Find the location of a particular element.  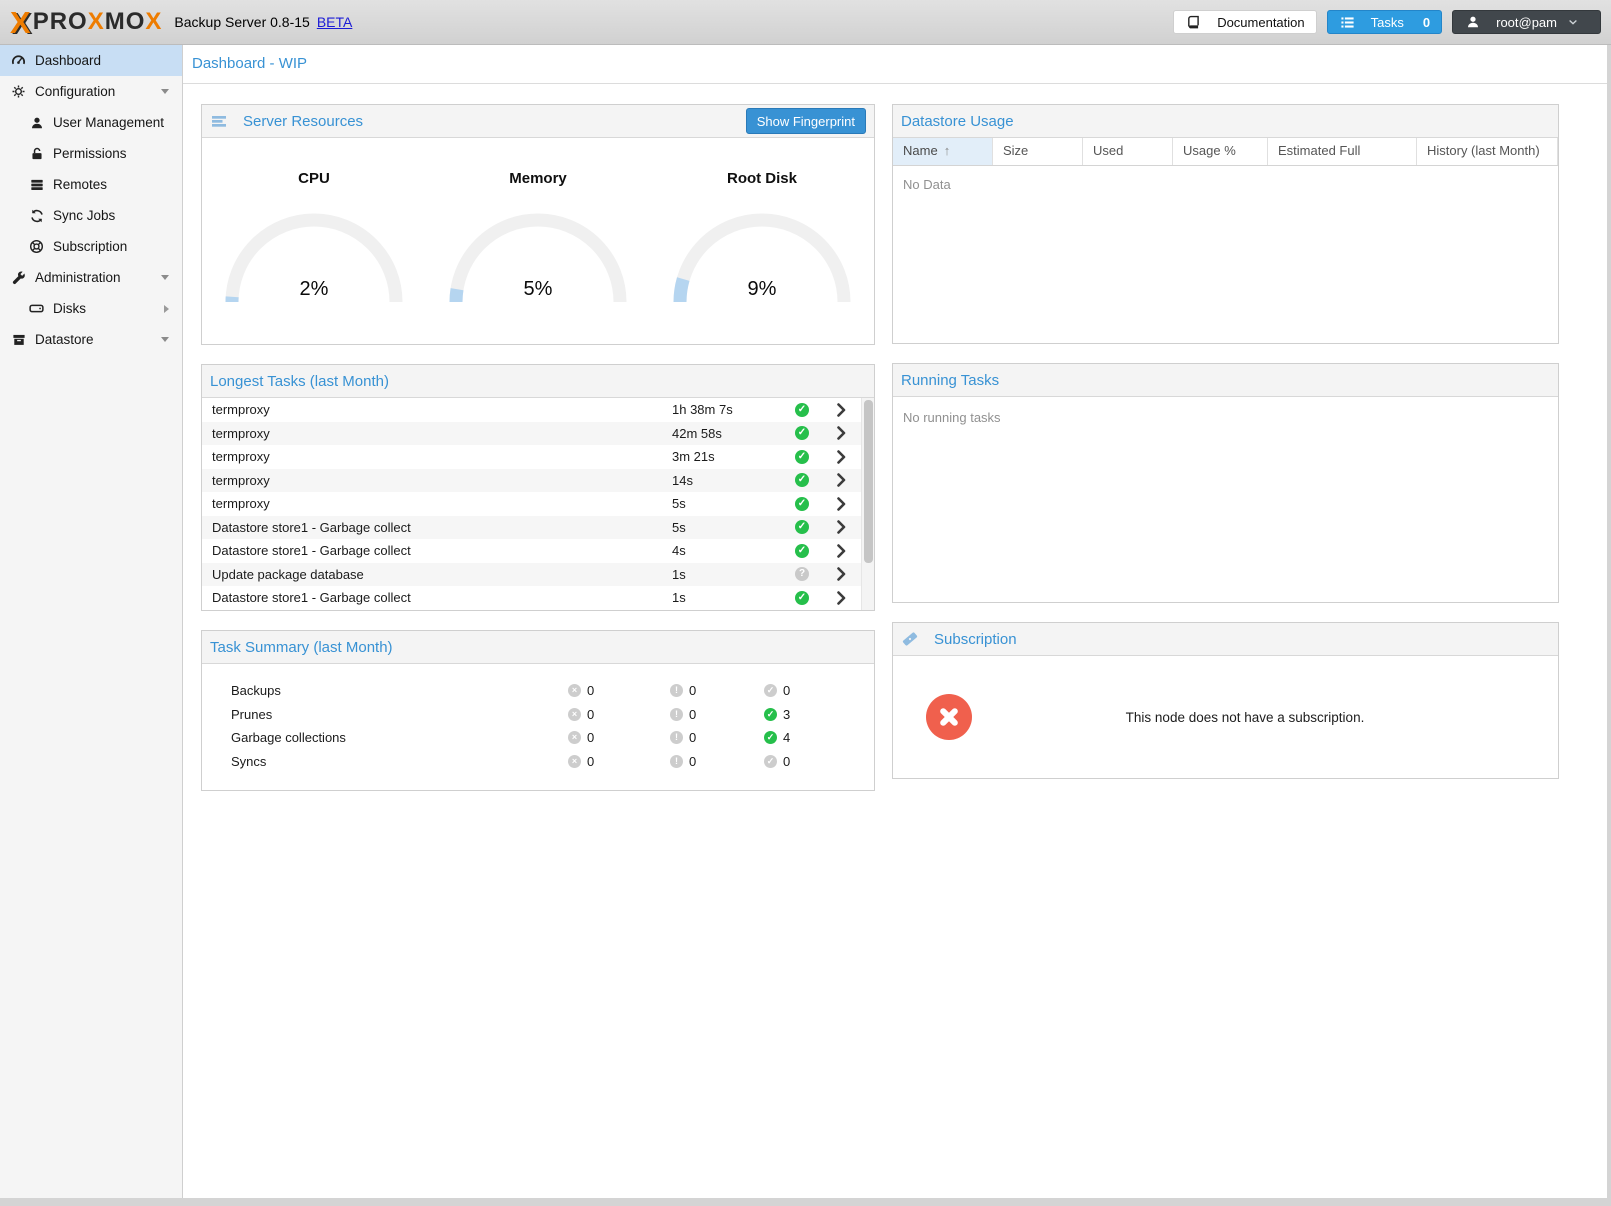

sidebar-item-configuration: Configuration is located at coordinates (91, 91).